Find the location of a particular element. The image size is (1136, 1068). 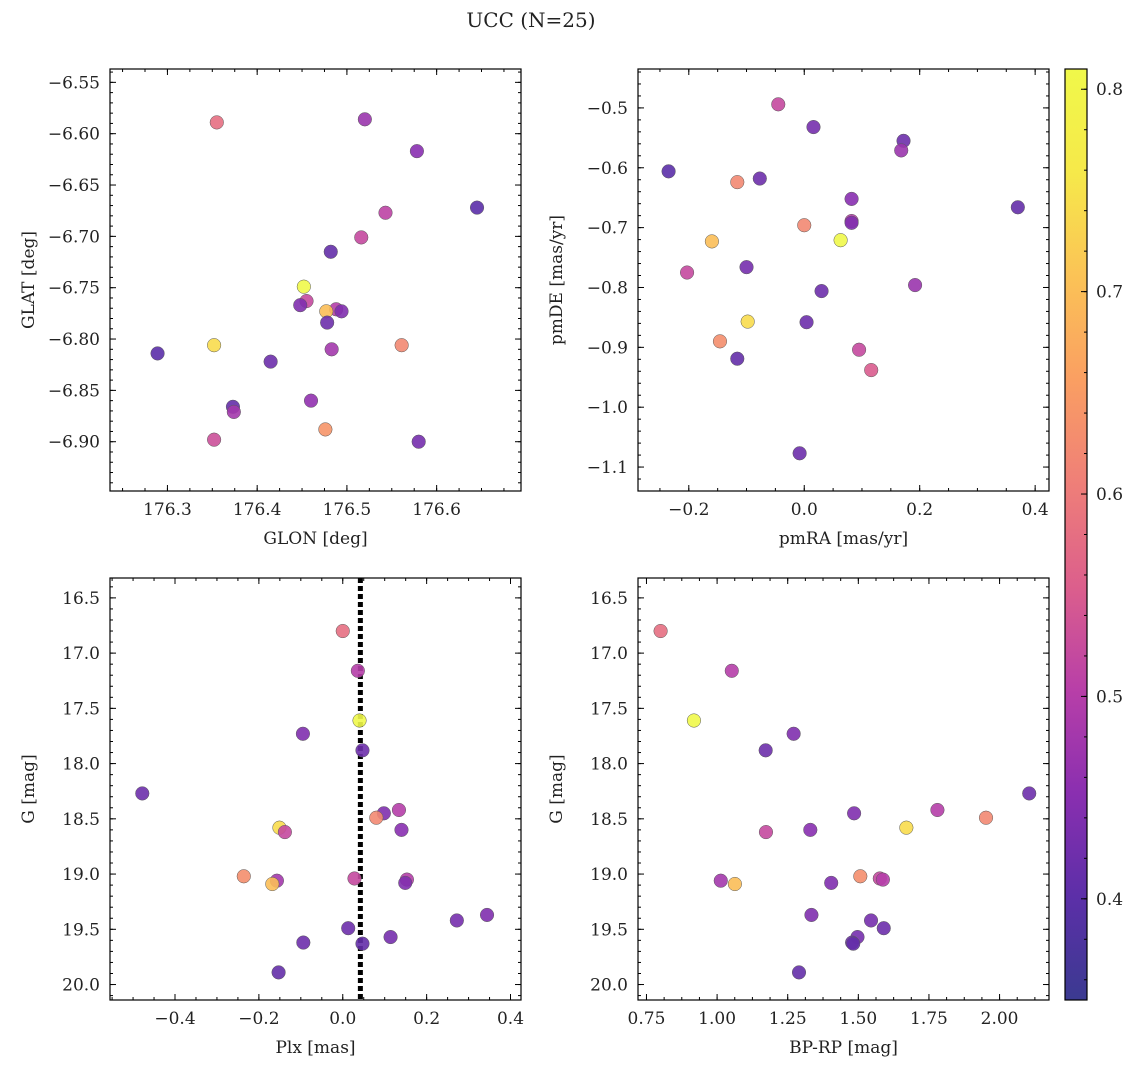

y-tick-label: −6.70 is located at coordinates (74, 237).